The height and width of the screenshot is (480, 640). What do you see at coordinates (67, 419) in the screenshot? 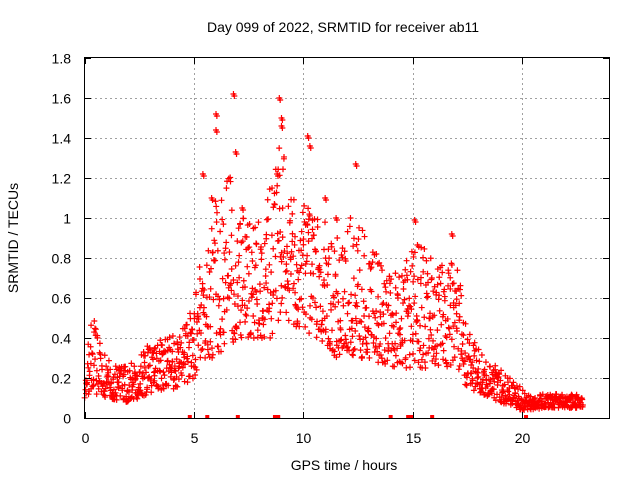
I see `y-tick-label: 0` at bounding box center [67, 419].